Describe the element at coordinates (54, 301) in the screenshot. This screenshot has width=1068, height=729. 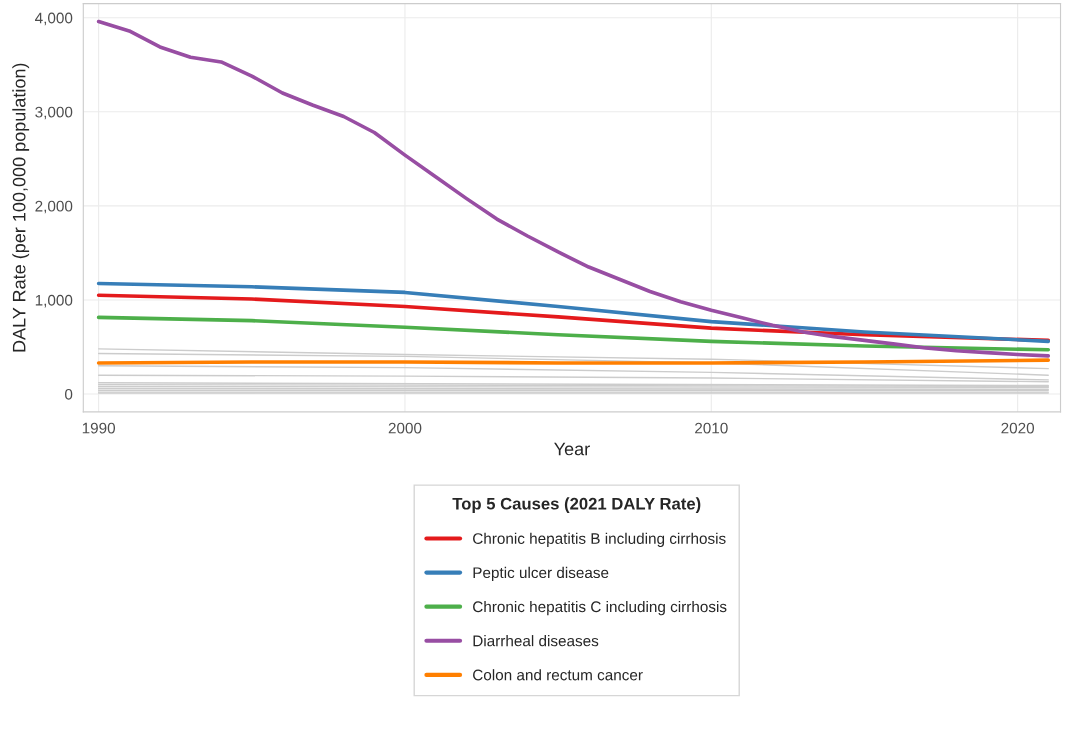
I see `y-tick-label: 1,000` at that location.